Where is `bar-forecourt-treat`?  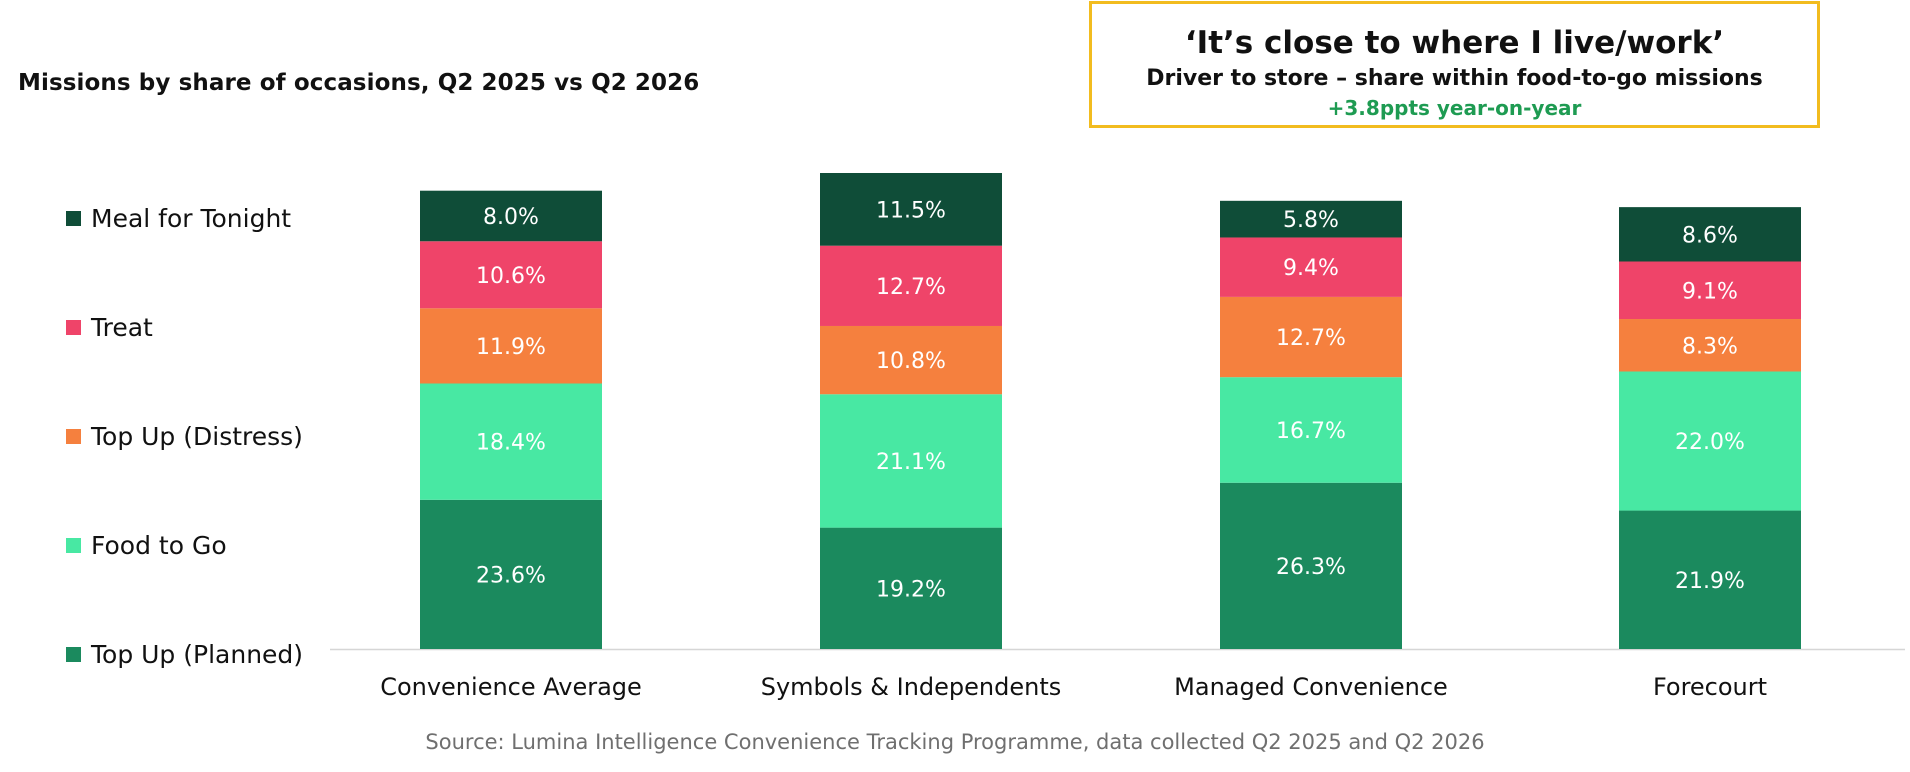 bar-forecourt-treat is located at coordinates (1710, 290).